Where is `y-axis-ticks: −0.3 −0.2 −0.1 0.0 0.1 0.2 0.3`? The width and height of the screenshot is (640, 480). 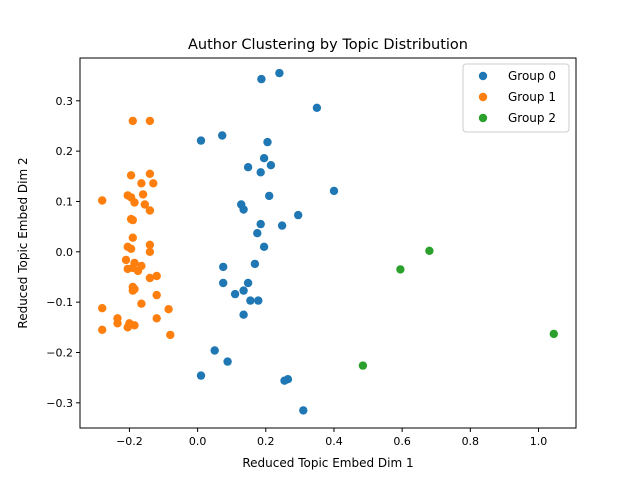 y-axis-ticks: −0.3 −0.2 −0.1 0.0 0.1 0.2 0.3 is located at coordinates (63, 252).